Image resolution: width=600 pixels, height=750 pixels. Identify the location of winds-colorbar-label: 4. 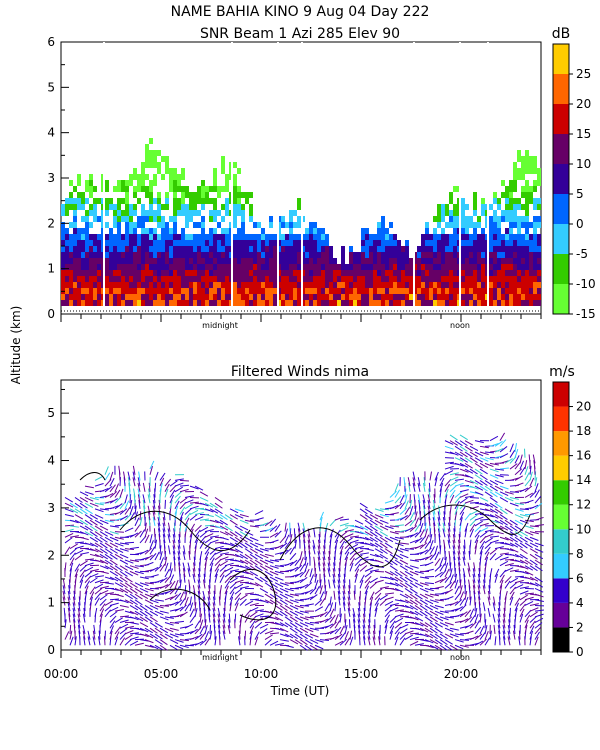
(580, 603).